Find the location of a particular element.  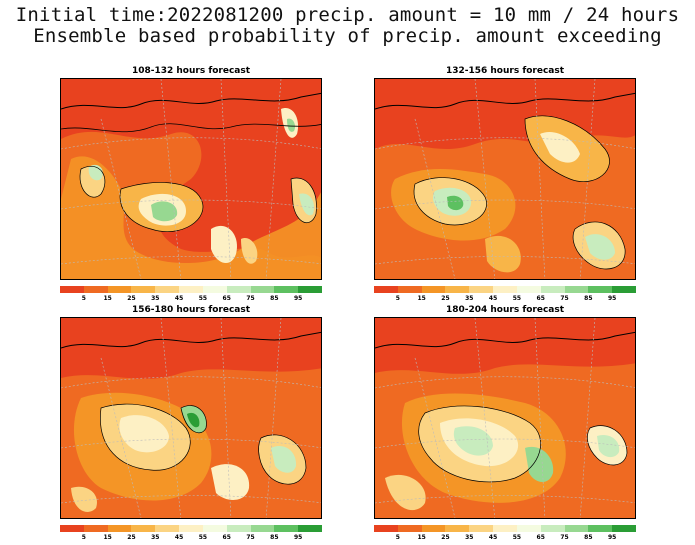

panel-title: 180-204 hours forecast is located at coordinates (505, 310).